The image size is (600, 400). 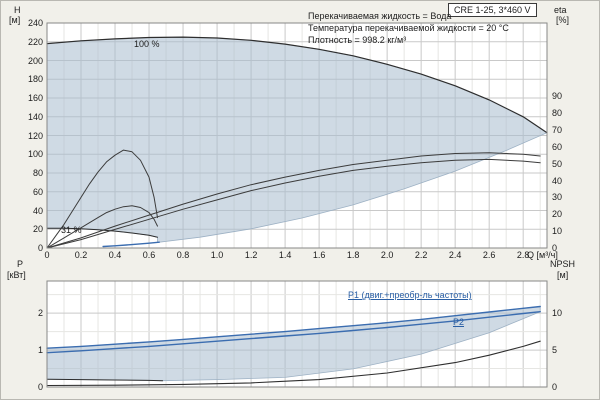 I want to click on eta-axis-tick-label: 40, so click(x=557, y=180).